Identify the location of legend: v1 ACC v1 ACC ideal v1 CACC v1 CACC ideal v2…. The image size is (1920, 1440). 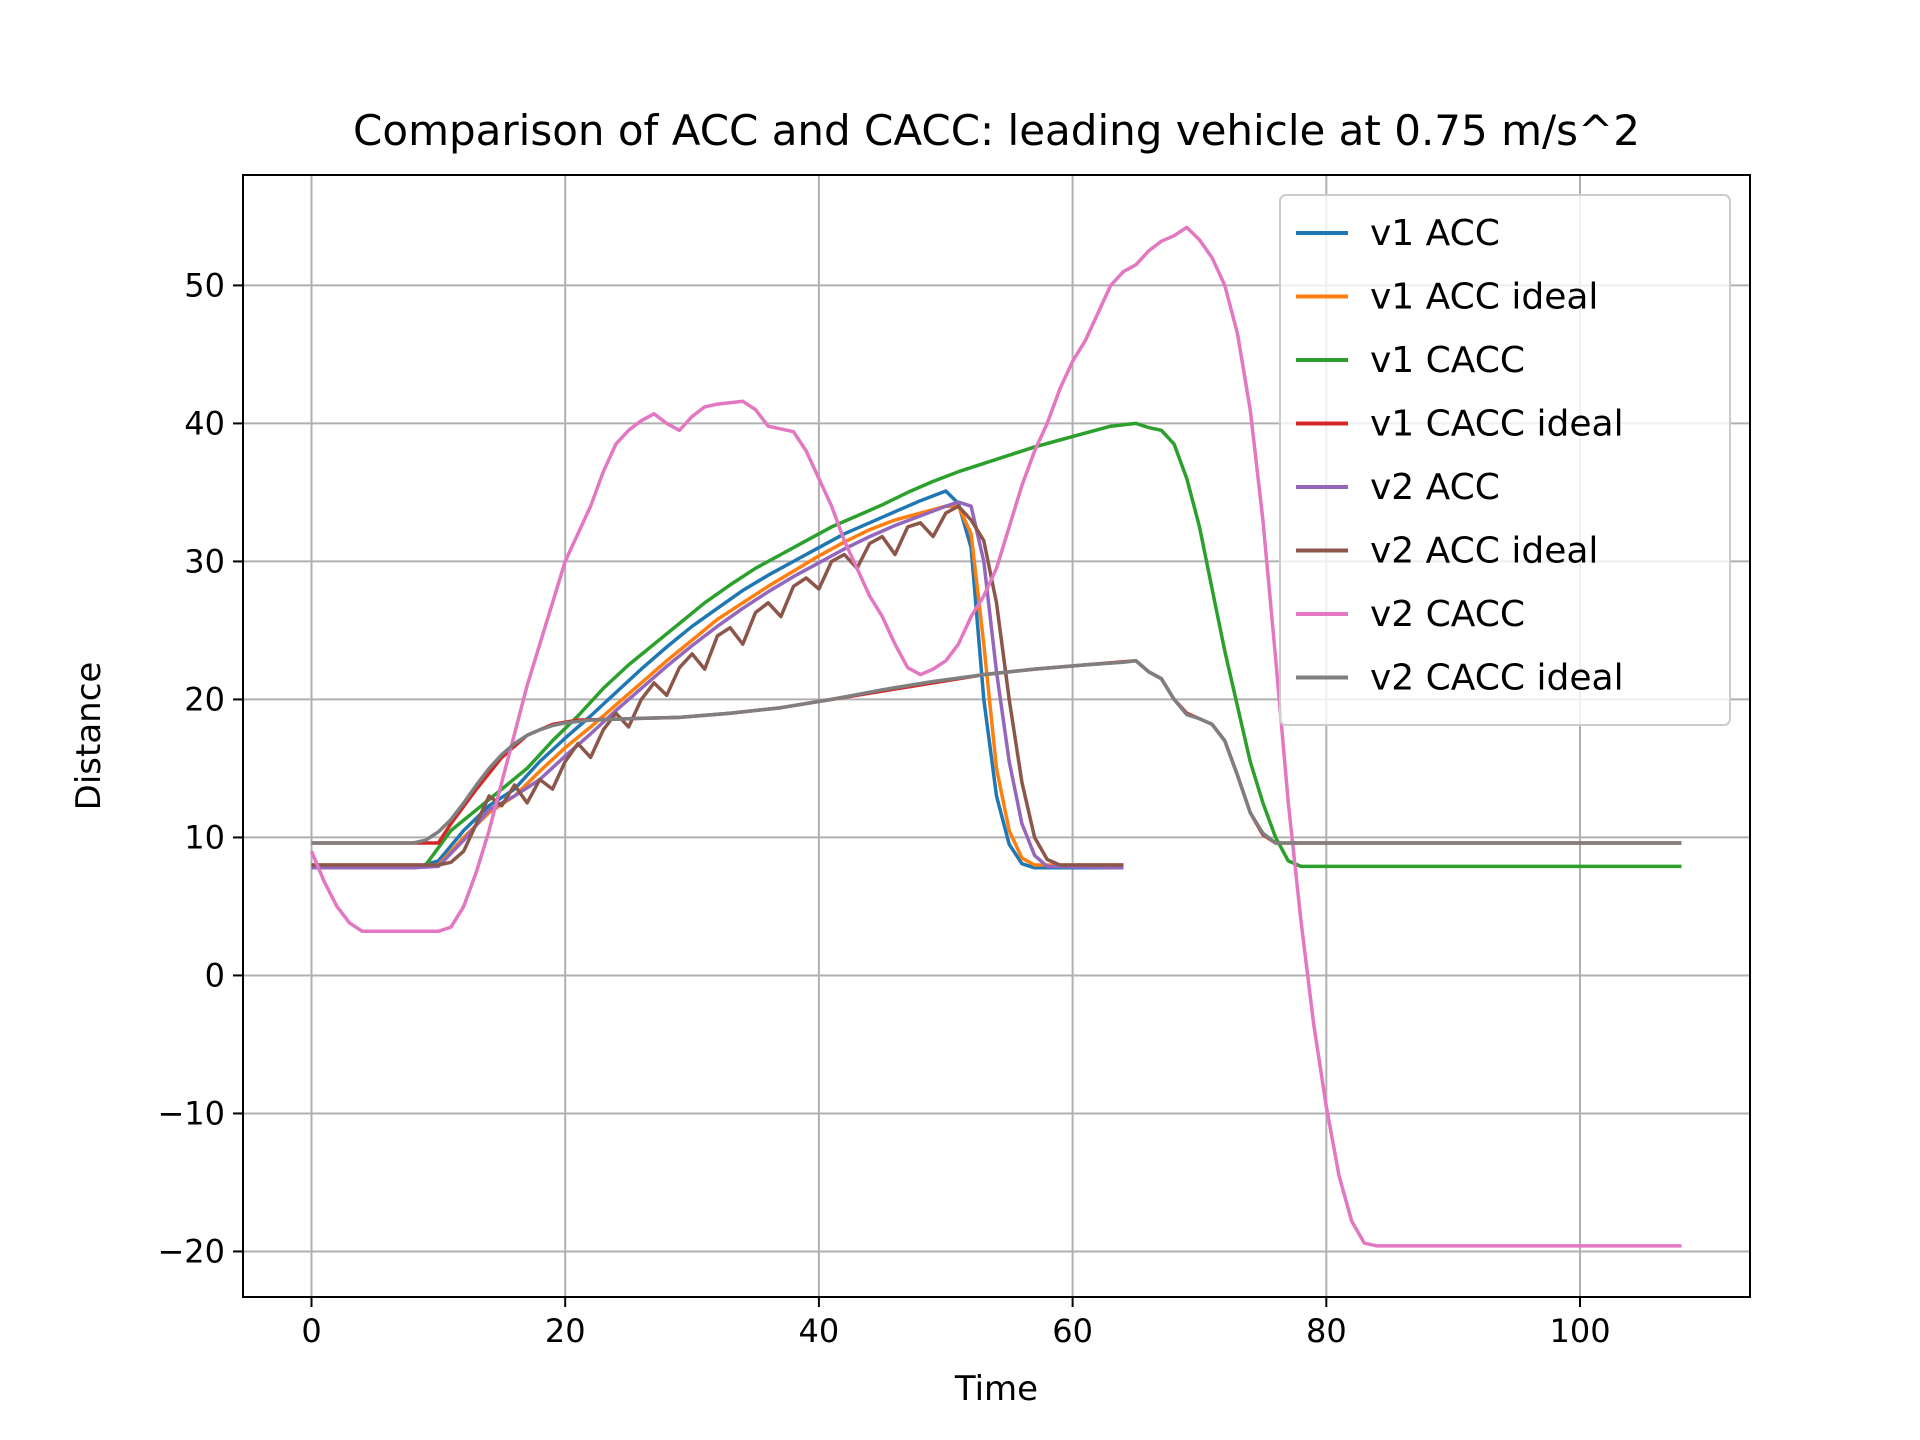
(1505, 460).